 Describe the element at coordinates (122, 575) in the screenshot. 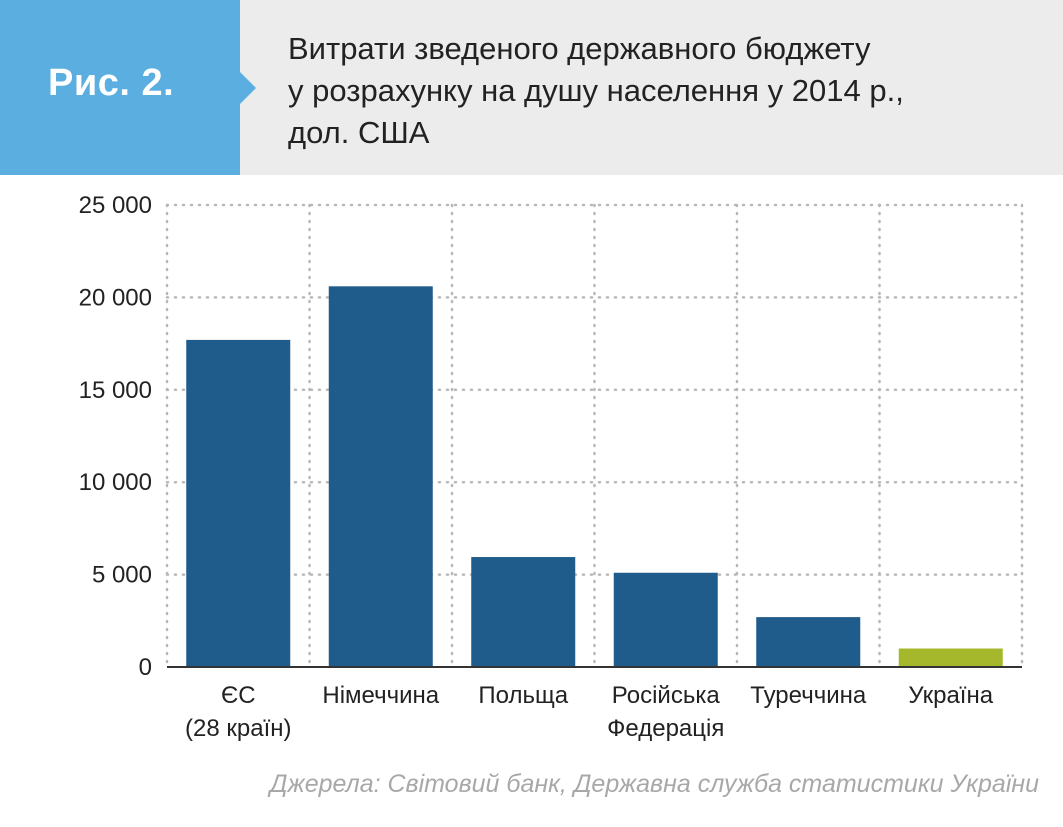

I see `y-tick-label: 5 000` at that location.